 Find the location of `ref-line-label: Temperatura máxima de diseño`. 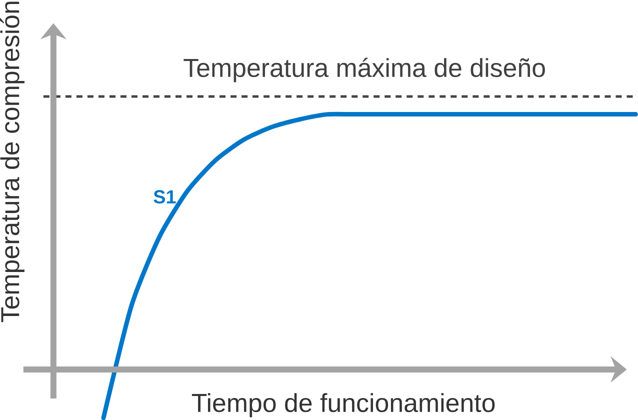

ref-line-label: Temperatura máxima de diseño is located at coordinates (364, 70).